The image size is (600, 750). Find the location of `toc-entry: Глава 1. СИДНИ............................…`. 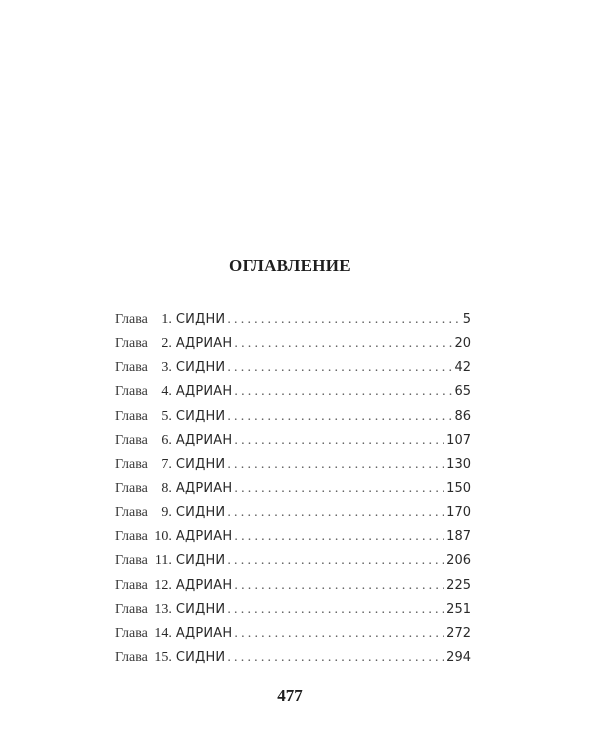

toc-entry: Глава 1. СИДНИ............................… is located at coordinates (293, 324).